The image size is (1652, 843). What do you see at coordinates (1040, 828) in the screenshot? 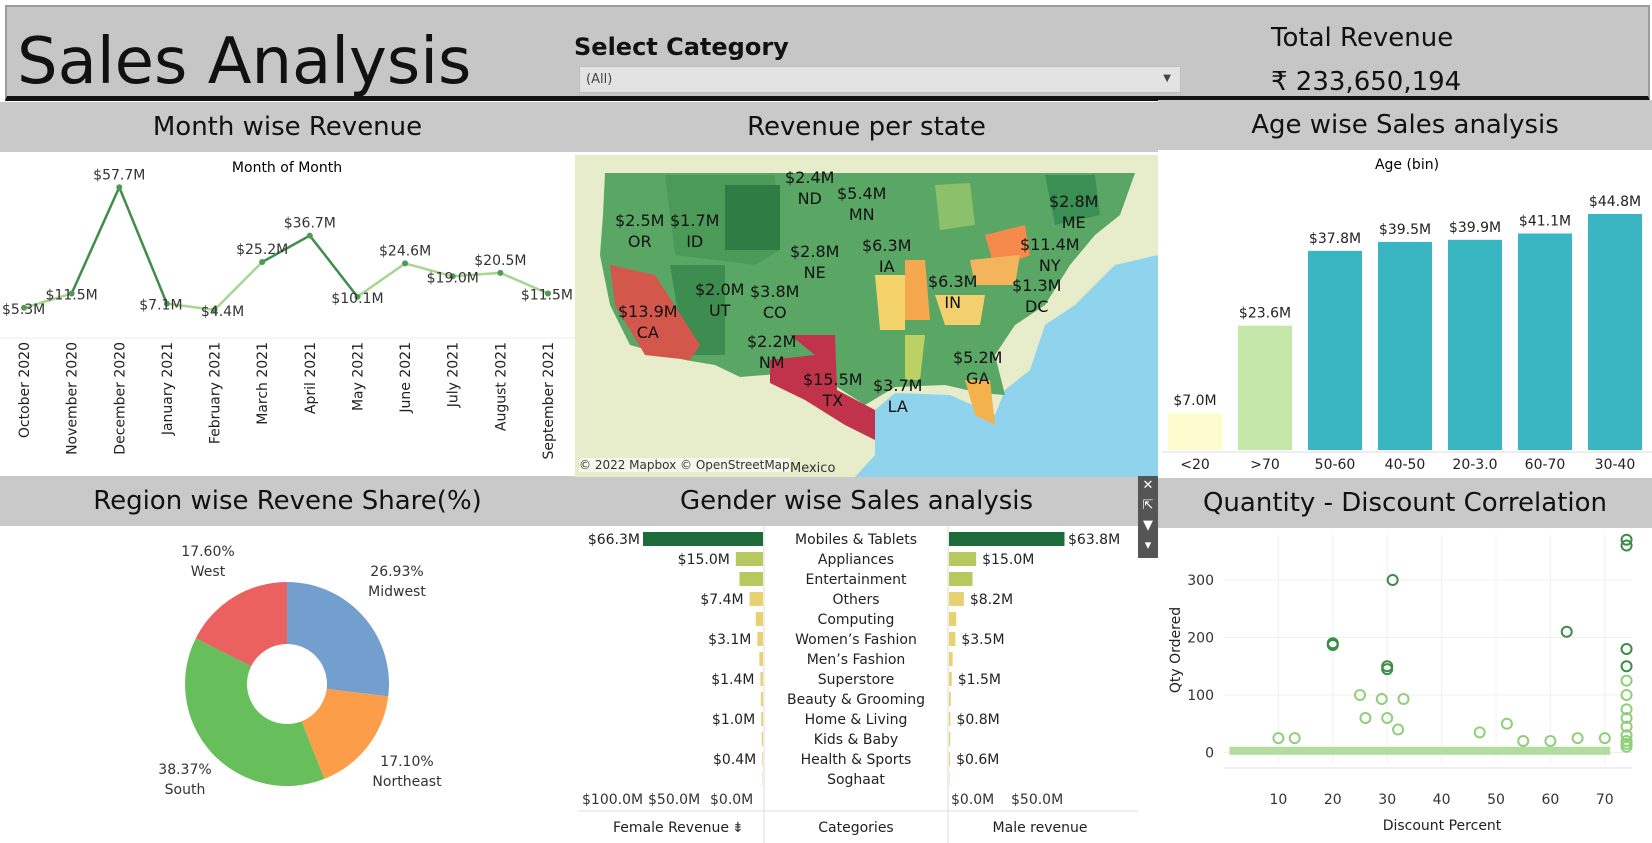
I see `male-revenue-title: Male revenue` at bounding box center [1040, 828].